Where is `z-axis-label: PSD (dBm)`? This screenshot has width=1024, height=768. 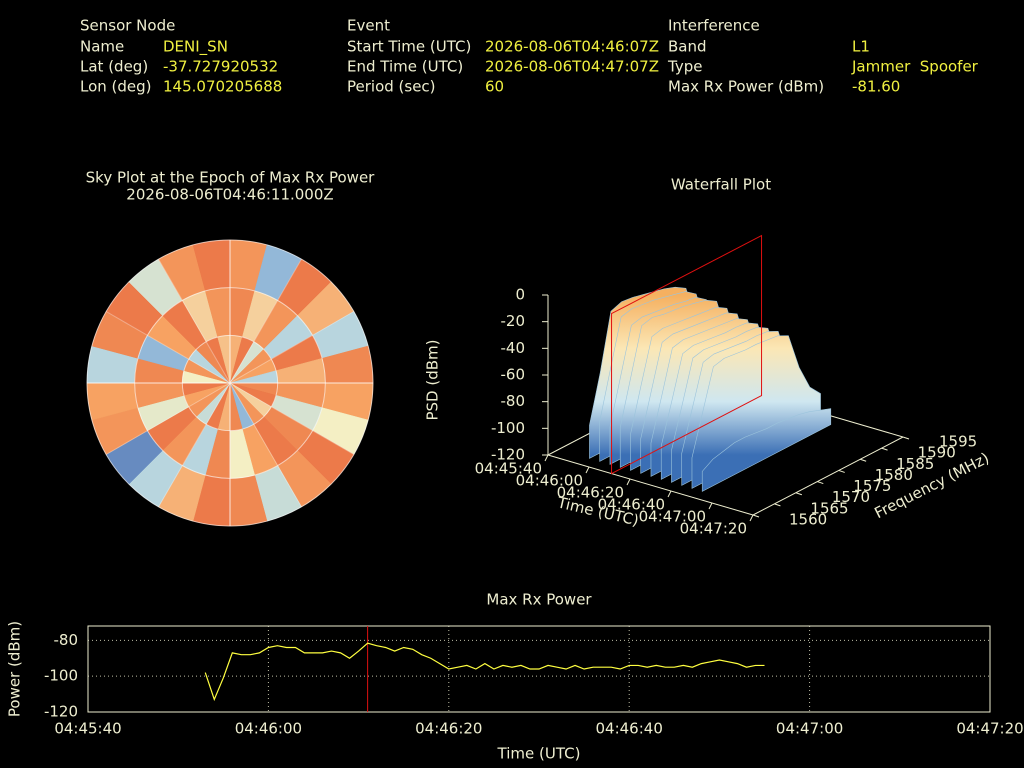
z-axis-label: PSD (dBm) is located at coordinates (433, 379).